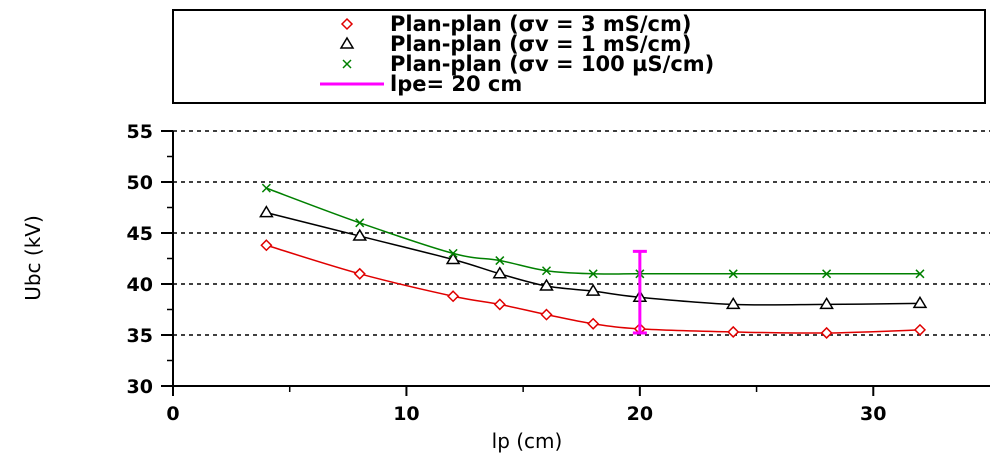 The width and height of the screenshot is (990, 459). Describe the element at coordinates (140, 387) in the screenshot. I see `y-tick-label: 30` at that location.